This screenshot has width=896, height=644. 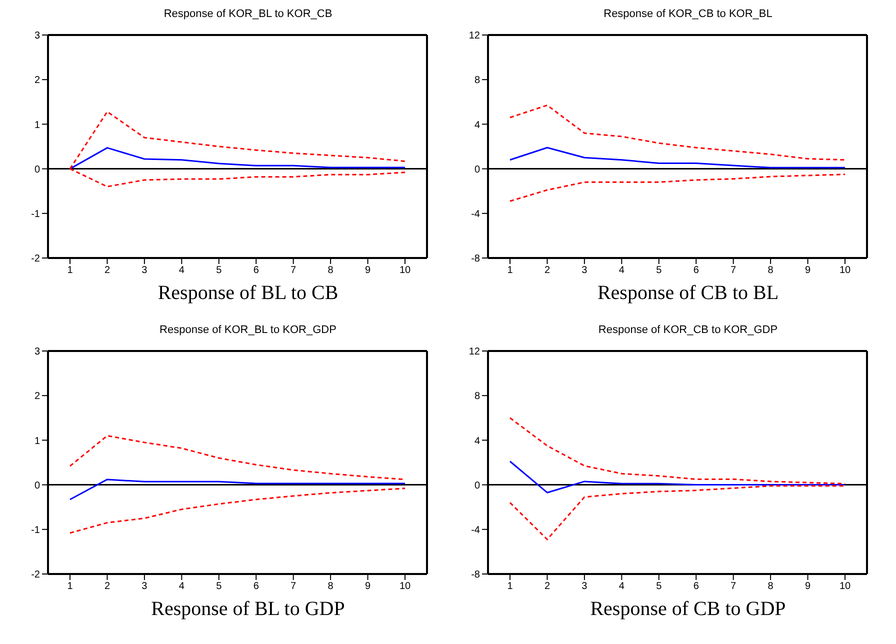 I want to click on text: Response of BL to GDP, so click(x=248, y=609).